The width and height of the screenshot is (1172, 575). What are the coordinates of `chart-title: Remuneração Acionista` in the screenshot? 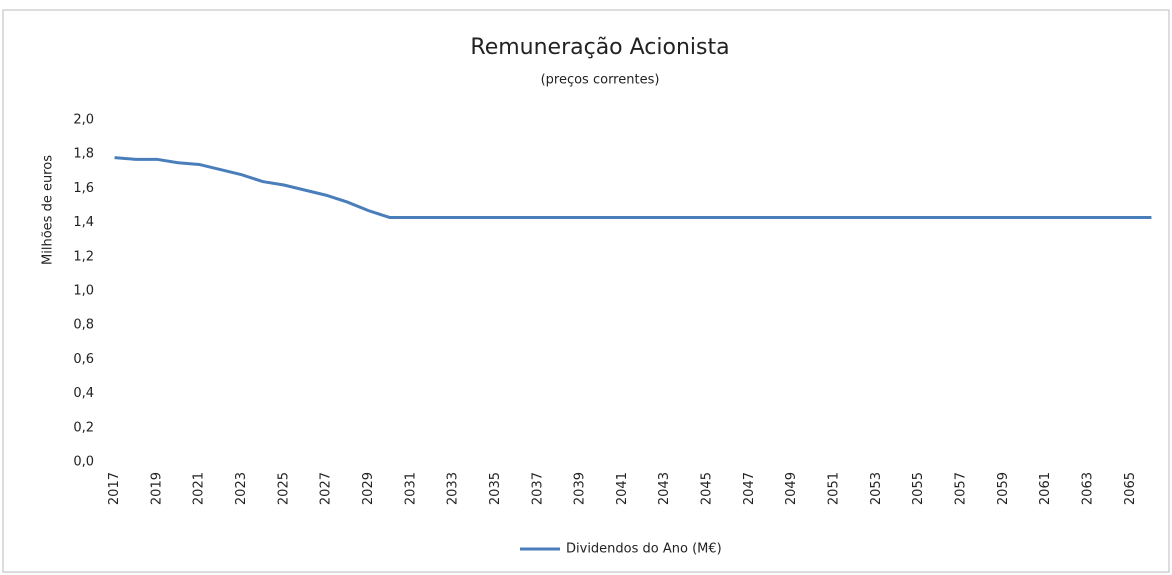 It's located at (599, 47).